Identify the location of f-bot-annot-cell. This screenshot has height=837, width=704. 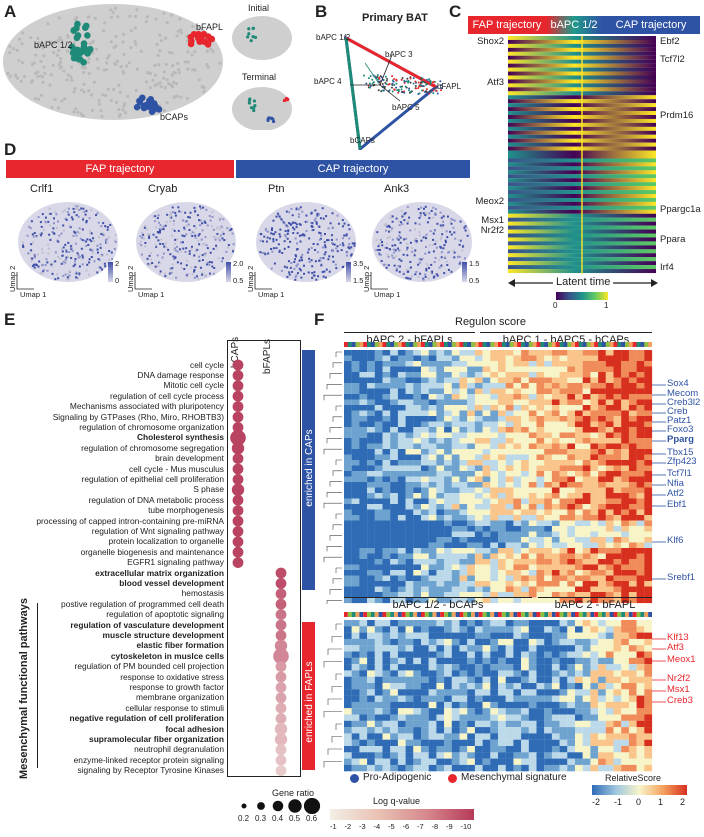
(426, 614).